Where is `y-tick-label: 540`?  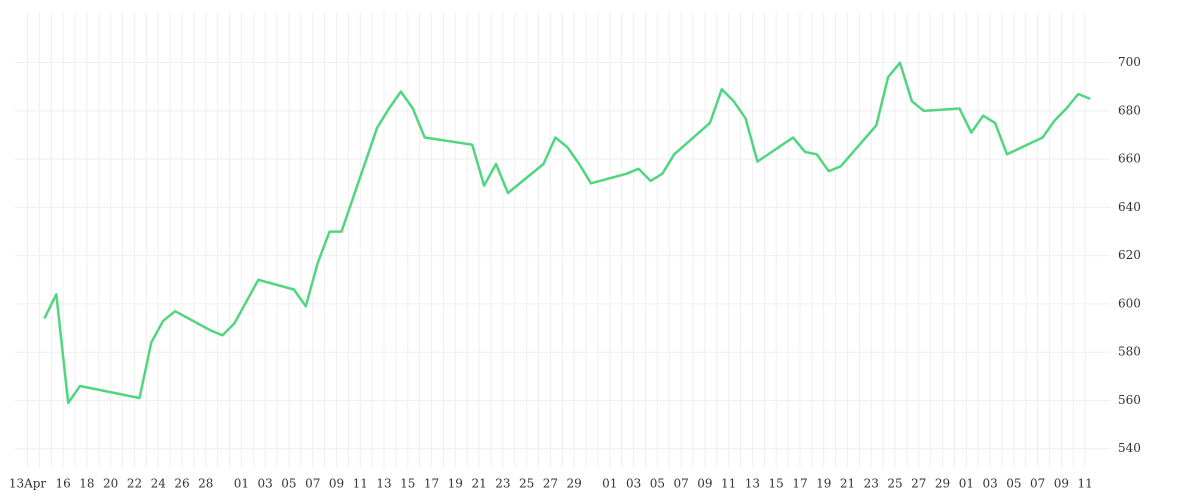
y-tick-label: 540 is located at coordinates (1129, 448).